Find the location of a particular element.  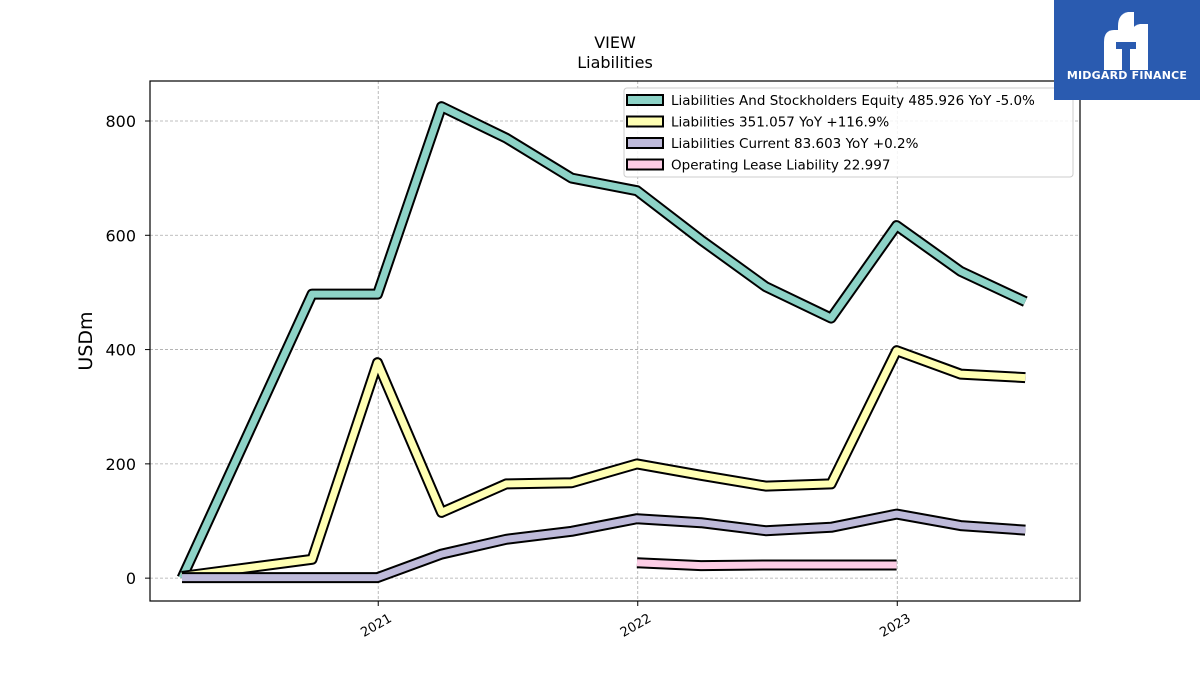

logo-mark-icon is located at coordinates (1126, 41).